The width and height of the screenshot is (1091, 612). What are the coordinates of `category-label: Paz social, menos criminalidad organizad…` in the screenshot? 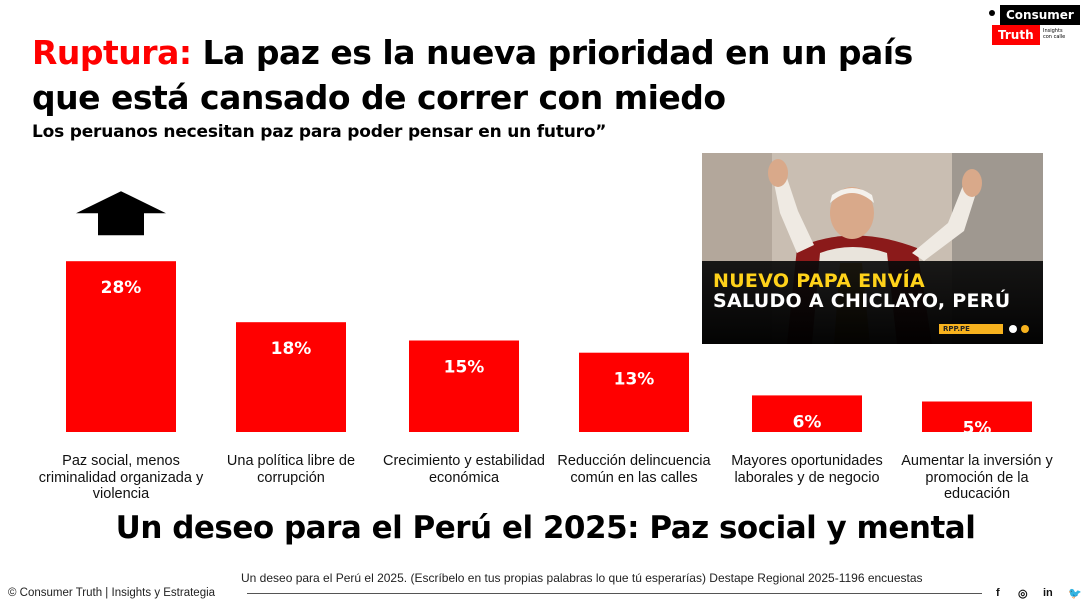 It's located at (121, 477).